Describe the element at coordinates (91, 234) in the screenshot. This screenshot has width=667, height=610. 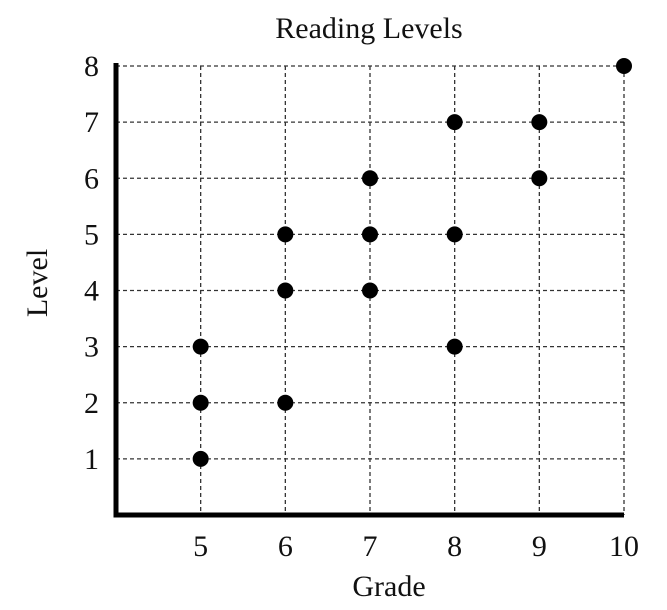
I see `y-tick-label-5: 5` at that location.